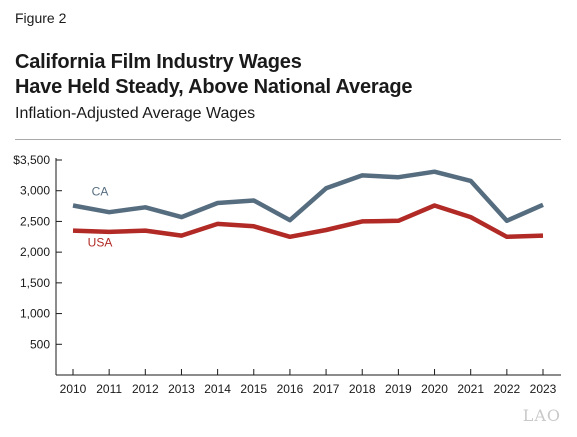 The height and width of the screenshot is (437, 577). Describe the element at coordinates (35, 283) in the screenshot. I see `y-tick-label: 1,500` at that location.